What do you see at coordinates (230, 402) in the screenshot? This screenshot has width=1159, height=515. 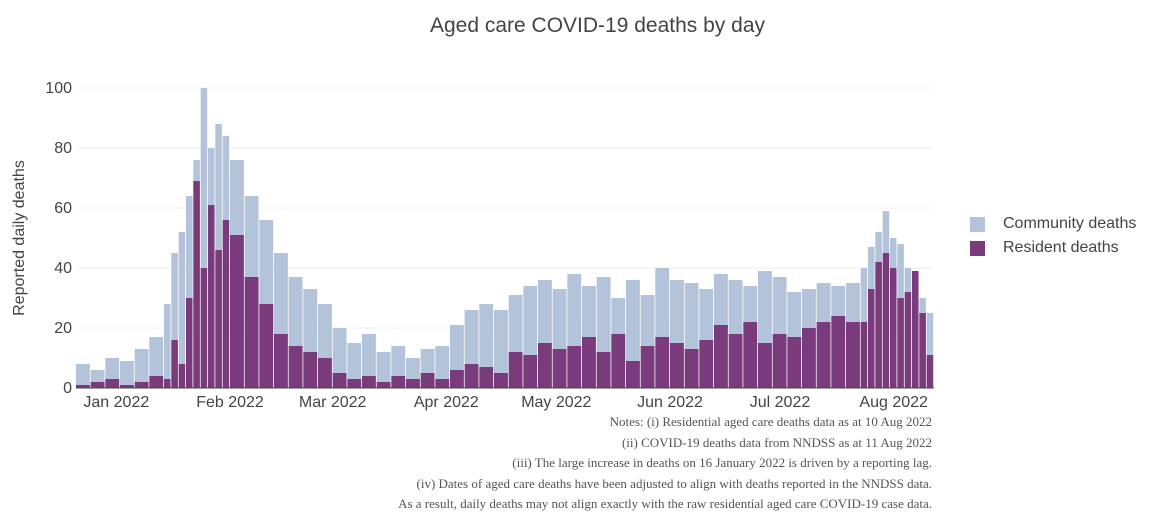 I see `x-tick-label: Feb 2022` at bounding box center [230, 402].